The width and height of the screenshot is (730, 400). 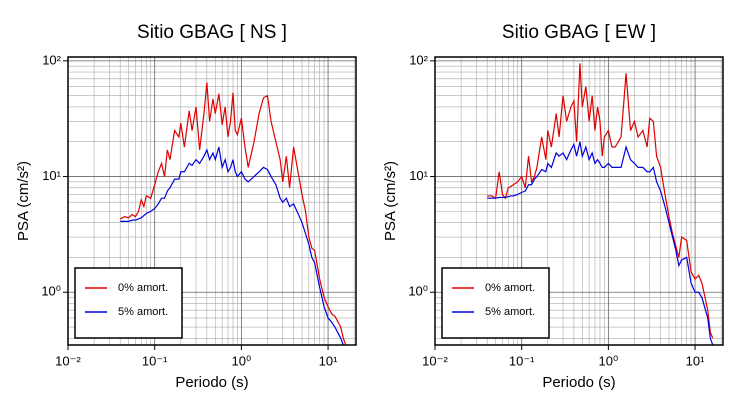 What do you see at coordinates (212, 32) in the screenshot?
I see `chart-title: Sitio GBAG [ NS ]` at bounding box center [212, 32].